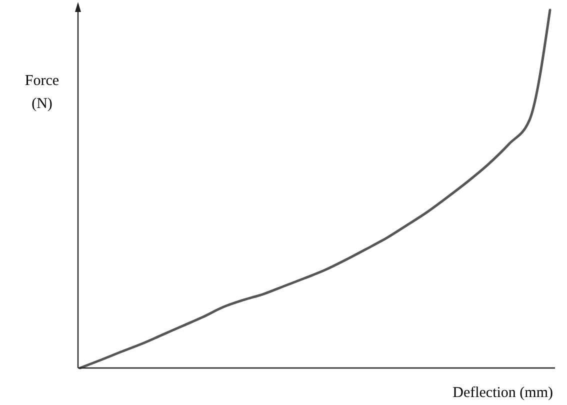 The width and height of the screenshot is (567, 405). Describe the element at coordinates (42, 92) in the screenshot. I see `y-axis-title: Force (N)` at that location.